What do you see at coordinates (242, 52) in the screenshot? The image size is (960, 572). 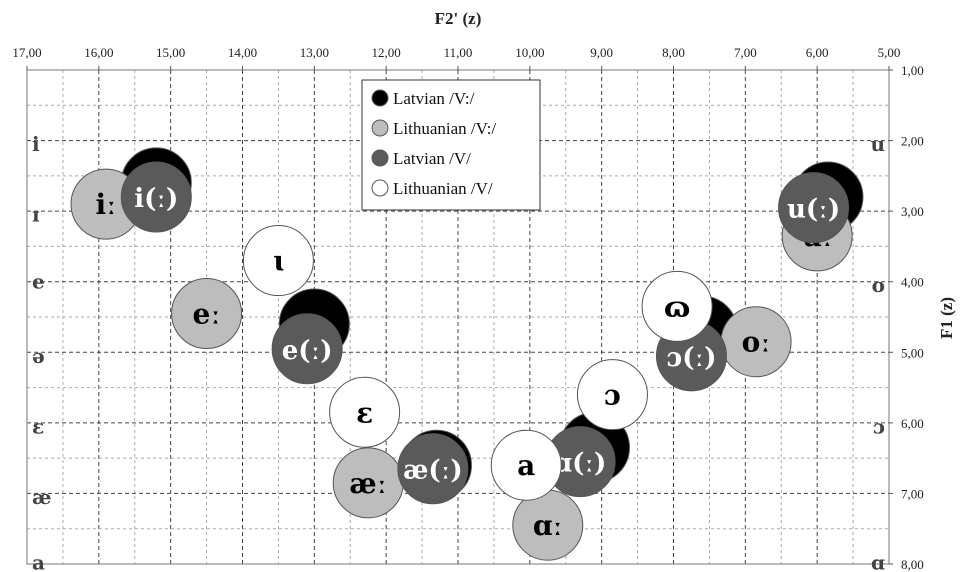 I see `x-tick-label: 14,00` at bounding box center [242, 52].